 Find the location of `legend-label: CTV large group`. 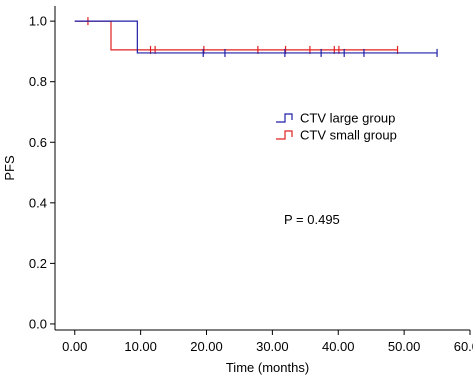

legend-label: CTV large group is located at coordinates (347, 118).